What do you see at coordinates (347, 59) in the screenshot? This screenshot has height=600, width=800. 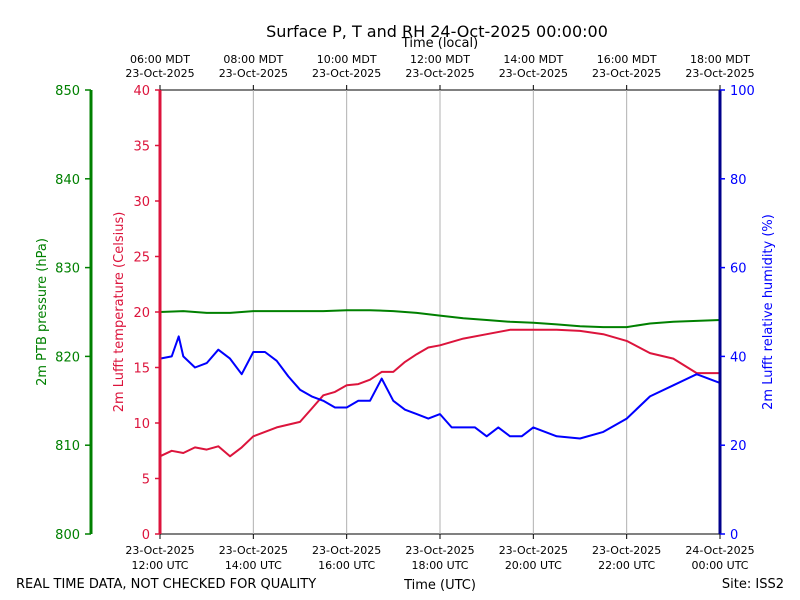 I see `top-tick-time: 10:00 MDT` at bounding box center [347, 59].